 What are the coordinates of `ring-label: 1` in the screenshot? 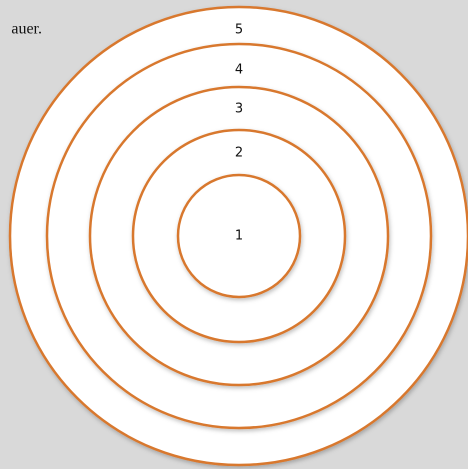 It's located at (239, 236).